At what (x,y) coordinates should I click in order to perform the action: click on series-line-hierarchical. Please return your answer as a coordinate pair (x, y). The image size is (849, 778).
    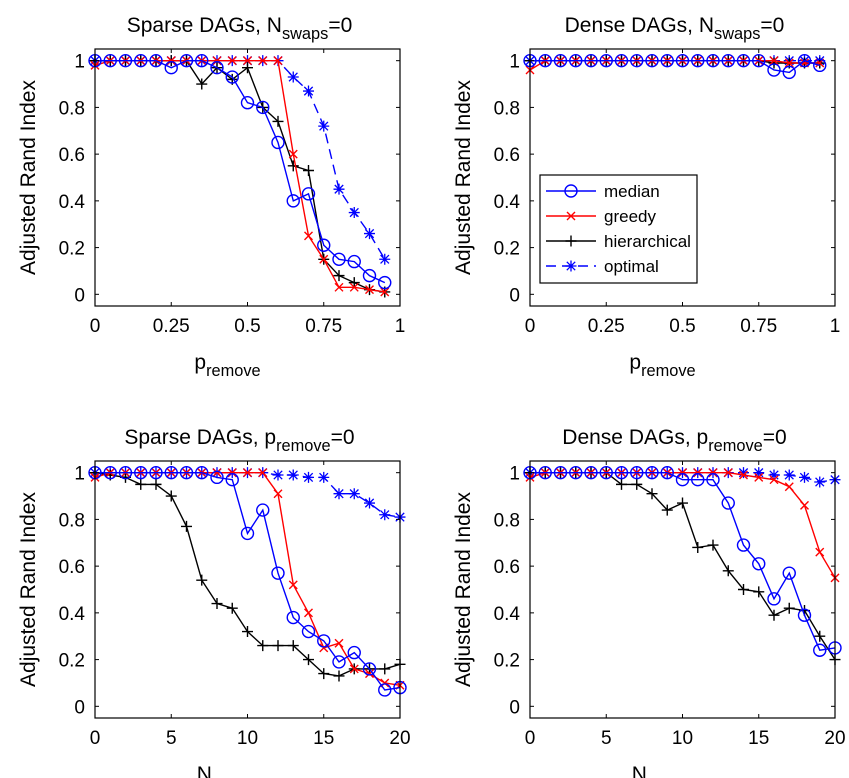
    Looking at the image, I should click on (240, 176).